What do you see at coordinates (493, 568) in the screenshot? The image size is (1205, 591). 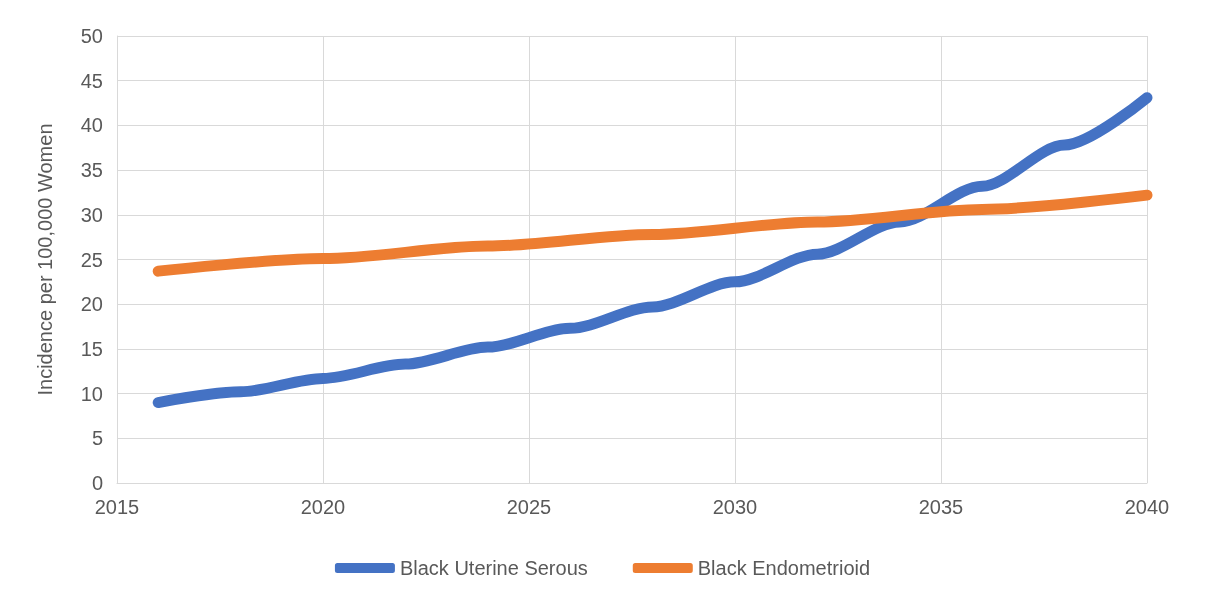 I see `legend-label: Black Uterine Serous` at bounding box center [493, 568].